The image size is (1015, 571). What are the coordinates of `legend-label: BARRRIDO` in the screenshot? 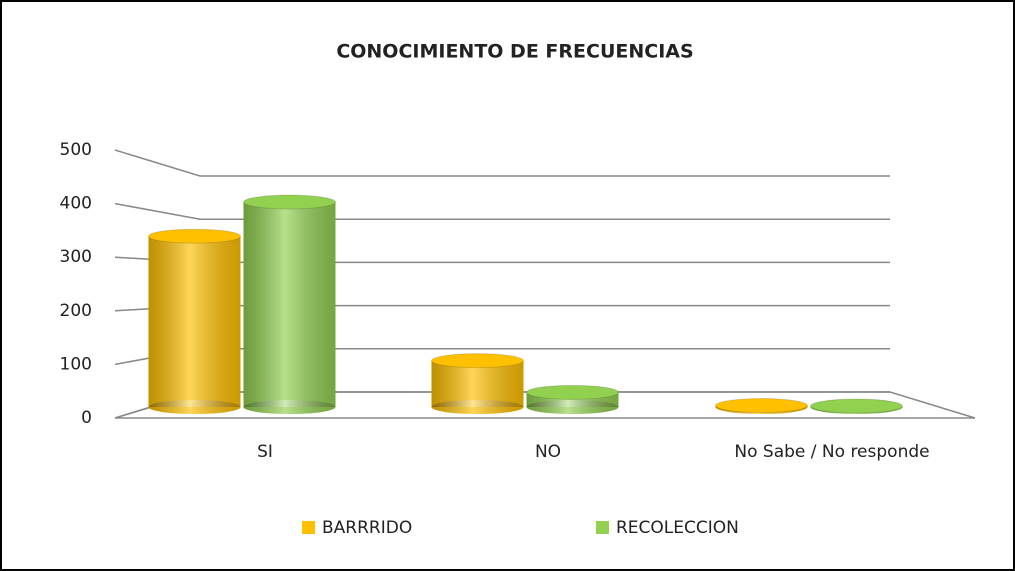 It's located at (367, 528).